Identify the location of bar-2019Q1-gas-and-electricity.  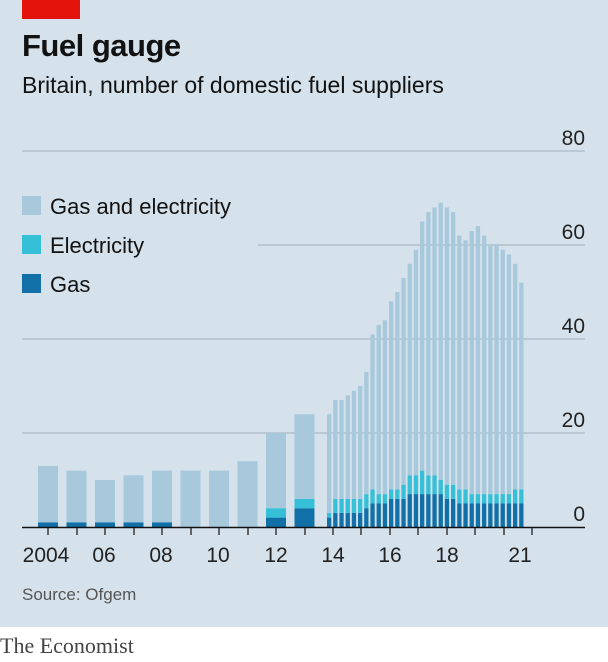
(478, 360).